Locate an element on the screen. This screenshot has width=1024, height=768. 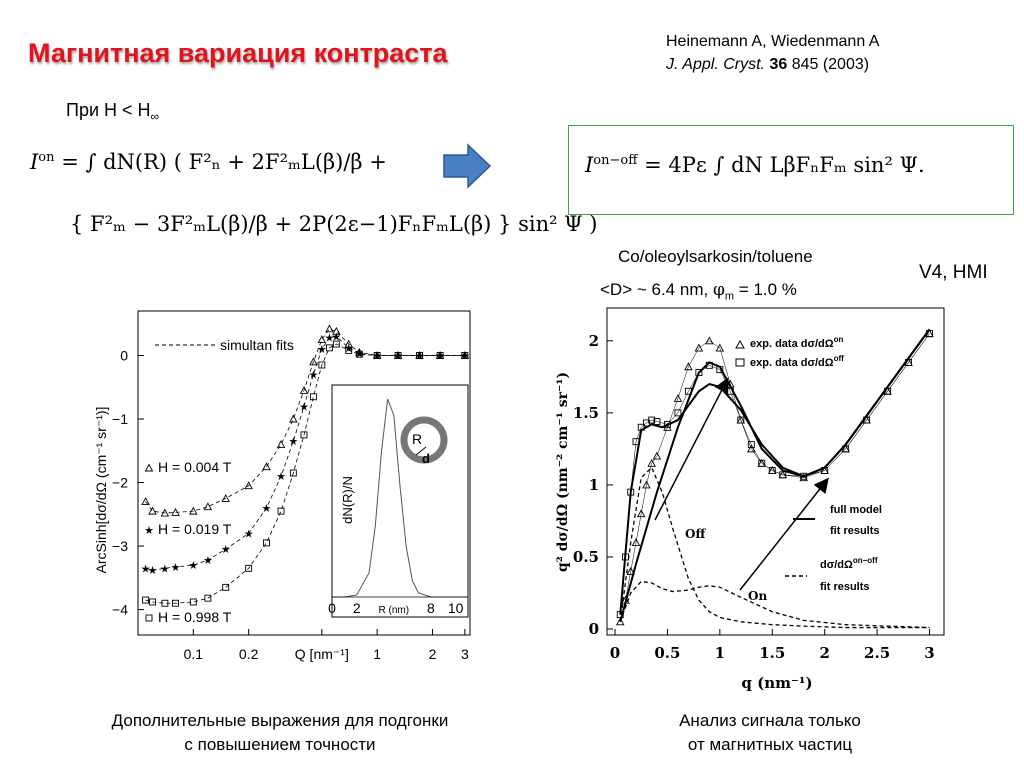
right-y-tick-label: 1.5 is located at coordinates (586, 413).